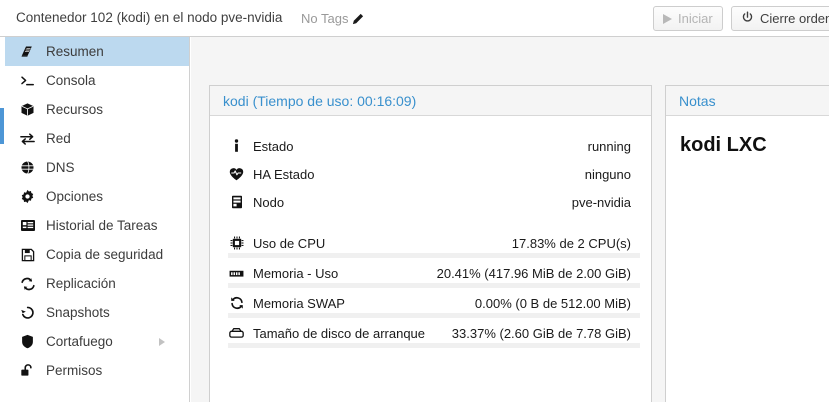 This screenshot has width=829, height=402. I want to click on status-row-value: 17.83% de 2 CPU(s), so click(571, 243).